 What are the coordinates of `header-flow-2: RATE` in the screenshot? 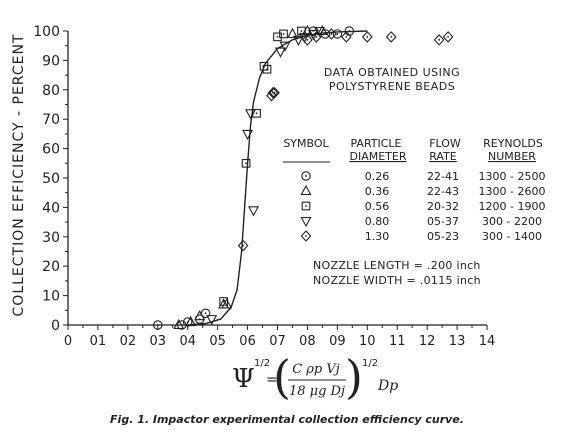 It's located at (443, 156).